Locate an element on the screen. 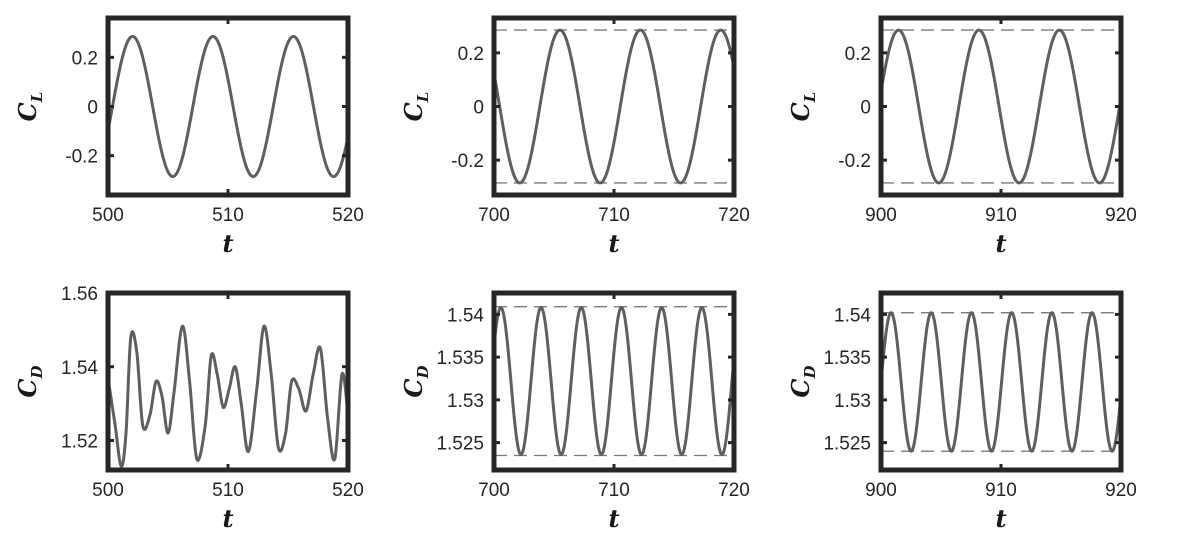 The height and width of the screenshot is (549, 1177). panel-4: 500 510 520 1.56 1.54 1.52 t CD is located at coordinates (188, 408).